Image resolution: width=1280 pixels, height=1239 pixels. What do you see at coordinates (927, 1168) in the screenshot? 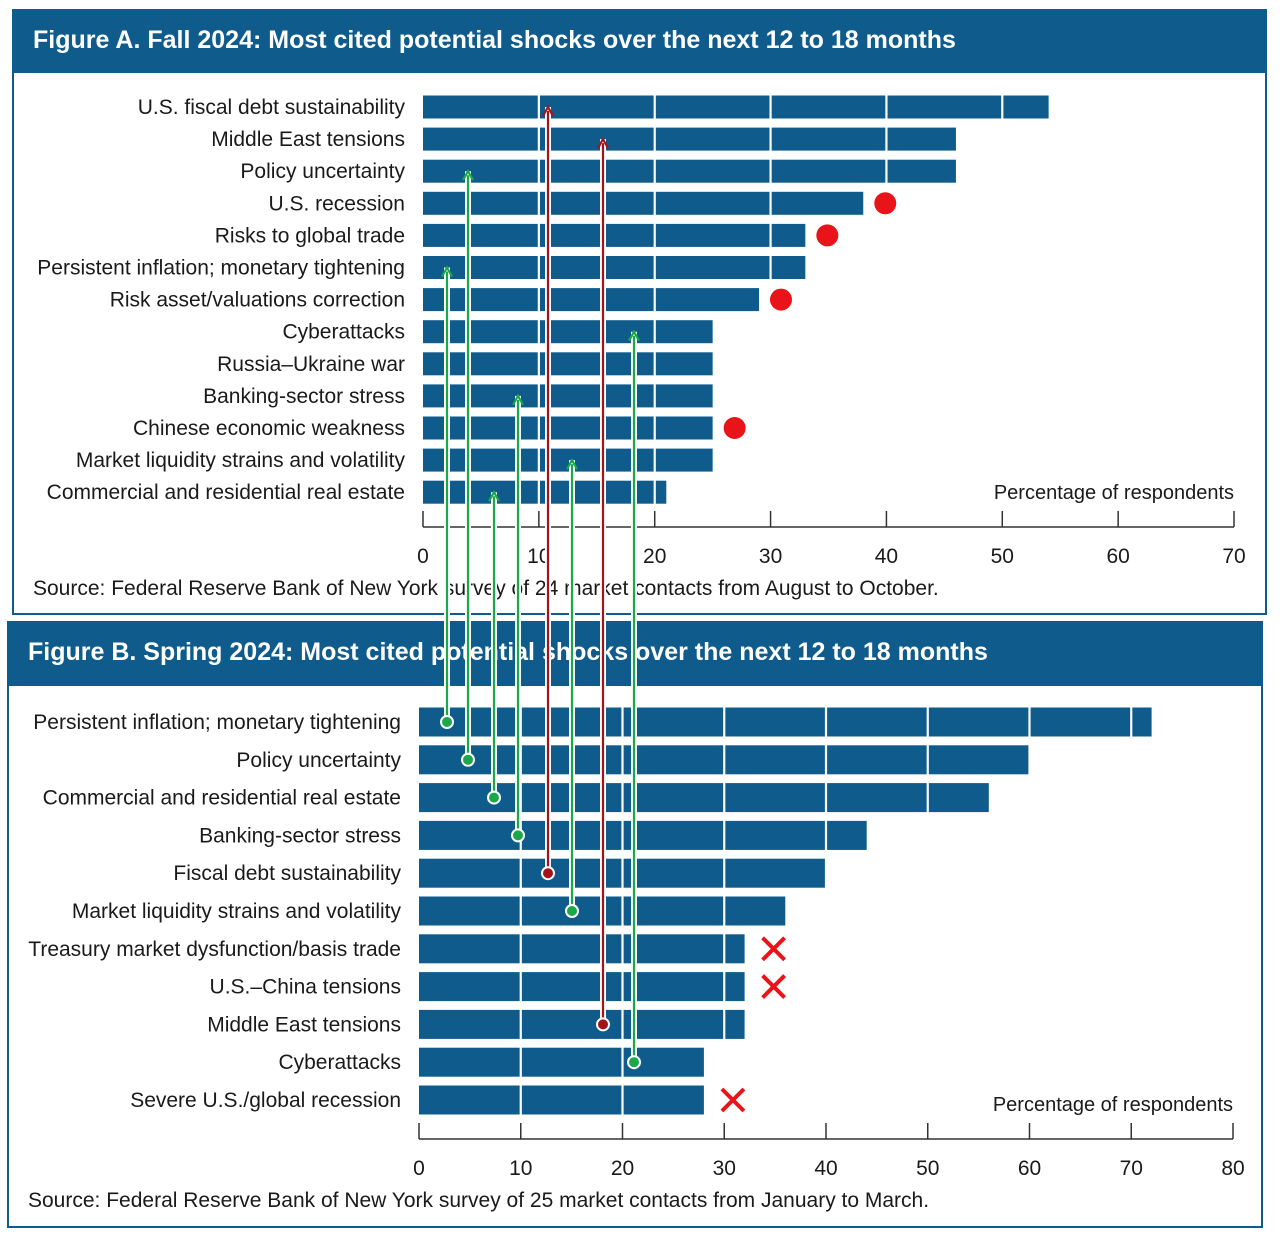
I see `tick-label-b-50: 50` at bounding box center [927, 1168].